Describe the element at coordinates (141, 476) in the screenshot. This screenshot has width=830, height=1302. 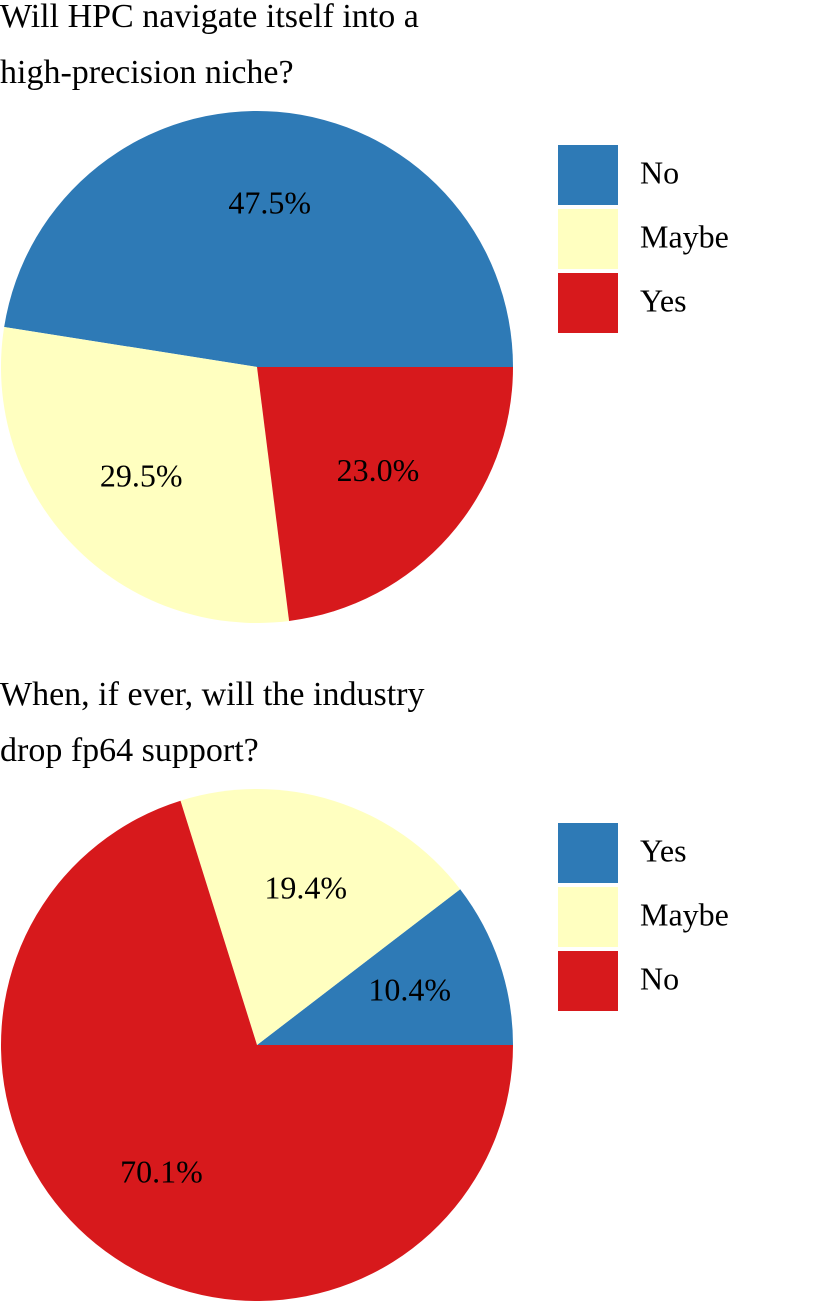
I see `value-label: 29.5%` at that location.